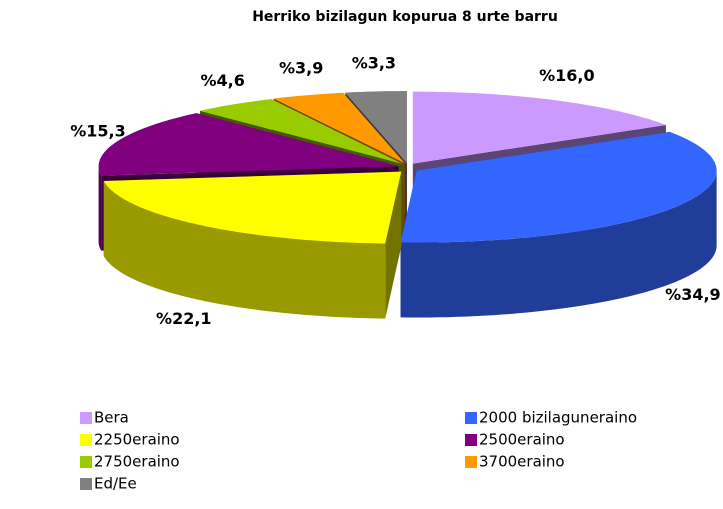  What do you see at coordinates (98, 131) in the screenshot?
I see `data-label: %15,3` at bounding box center [98, 131].